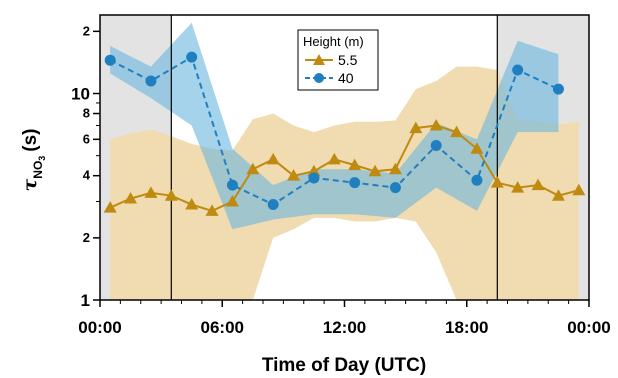 The height and width of the screenshot is (378, 618). What do you see at coordinates (87, 175) in the screenshot?
I see `y-tick-label-2: 4` at bounding box center [87, 175].